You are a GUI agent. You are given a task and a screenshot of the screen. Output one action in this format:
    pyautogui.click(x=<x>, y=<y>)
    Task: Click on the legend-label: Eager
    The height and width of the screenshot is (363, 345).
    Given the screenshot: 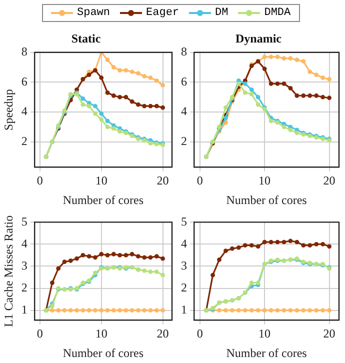 What is the action you would take?
    pyautogui.click(x=163, y=13)
    